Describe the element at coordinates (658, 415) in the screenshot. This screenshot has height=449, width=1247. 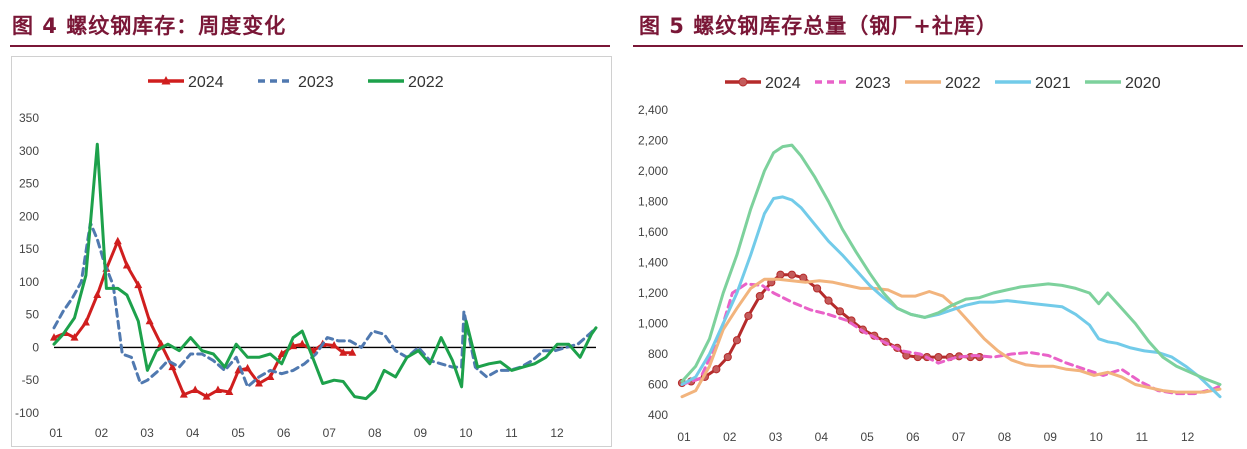
I see `y-tick-label: 400` at that location.